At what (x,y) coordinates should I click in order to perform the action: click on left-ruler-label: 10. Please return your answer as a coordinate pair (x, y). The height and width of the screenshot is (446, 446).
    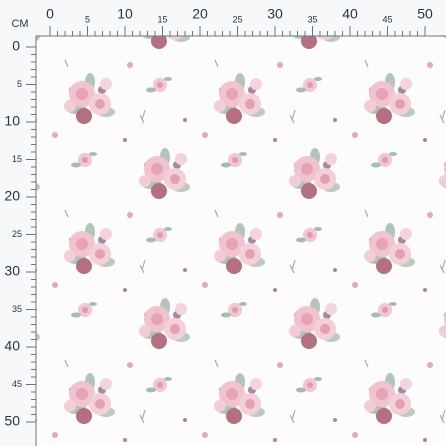
    Looking at the image, I should click on (12, 121).